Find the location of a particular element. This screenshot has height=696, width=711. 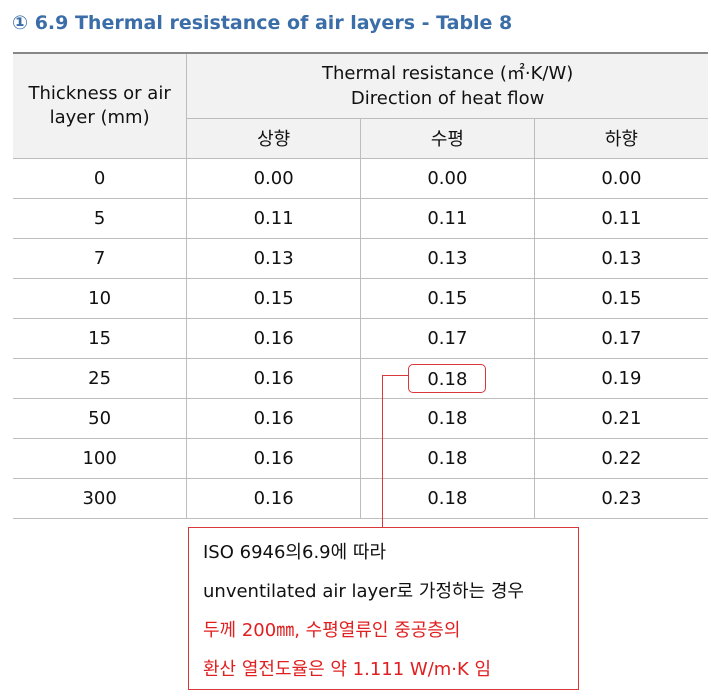

header-cell: Thickness or air layer (mm) is located at coordinates (100, 105).